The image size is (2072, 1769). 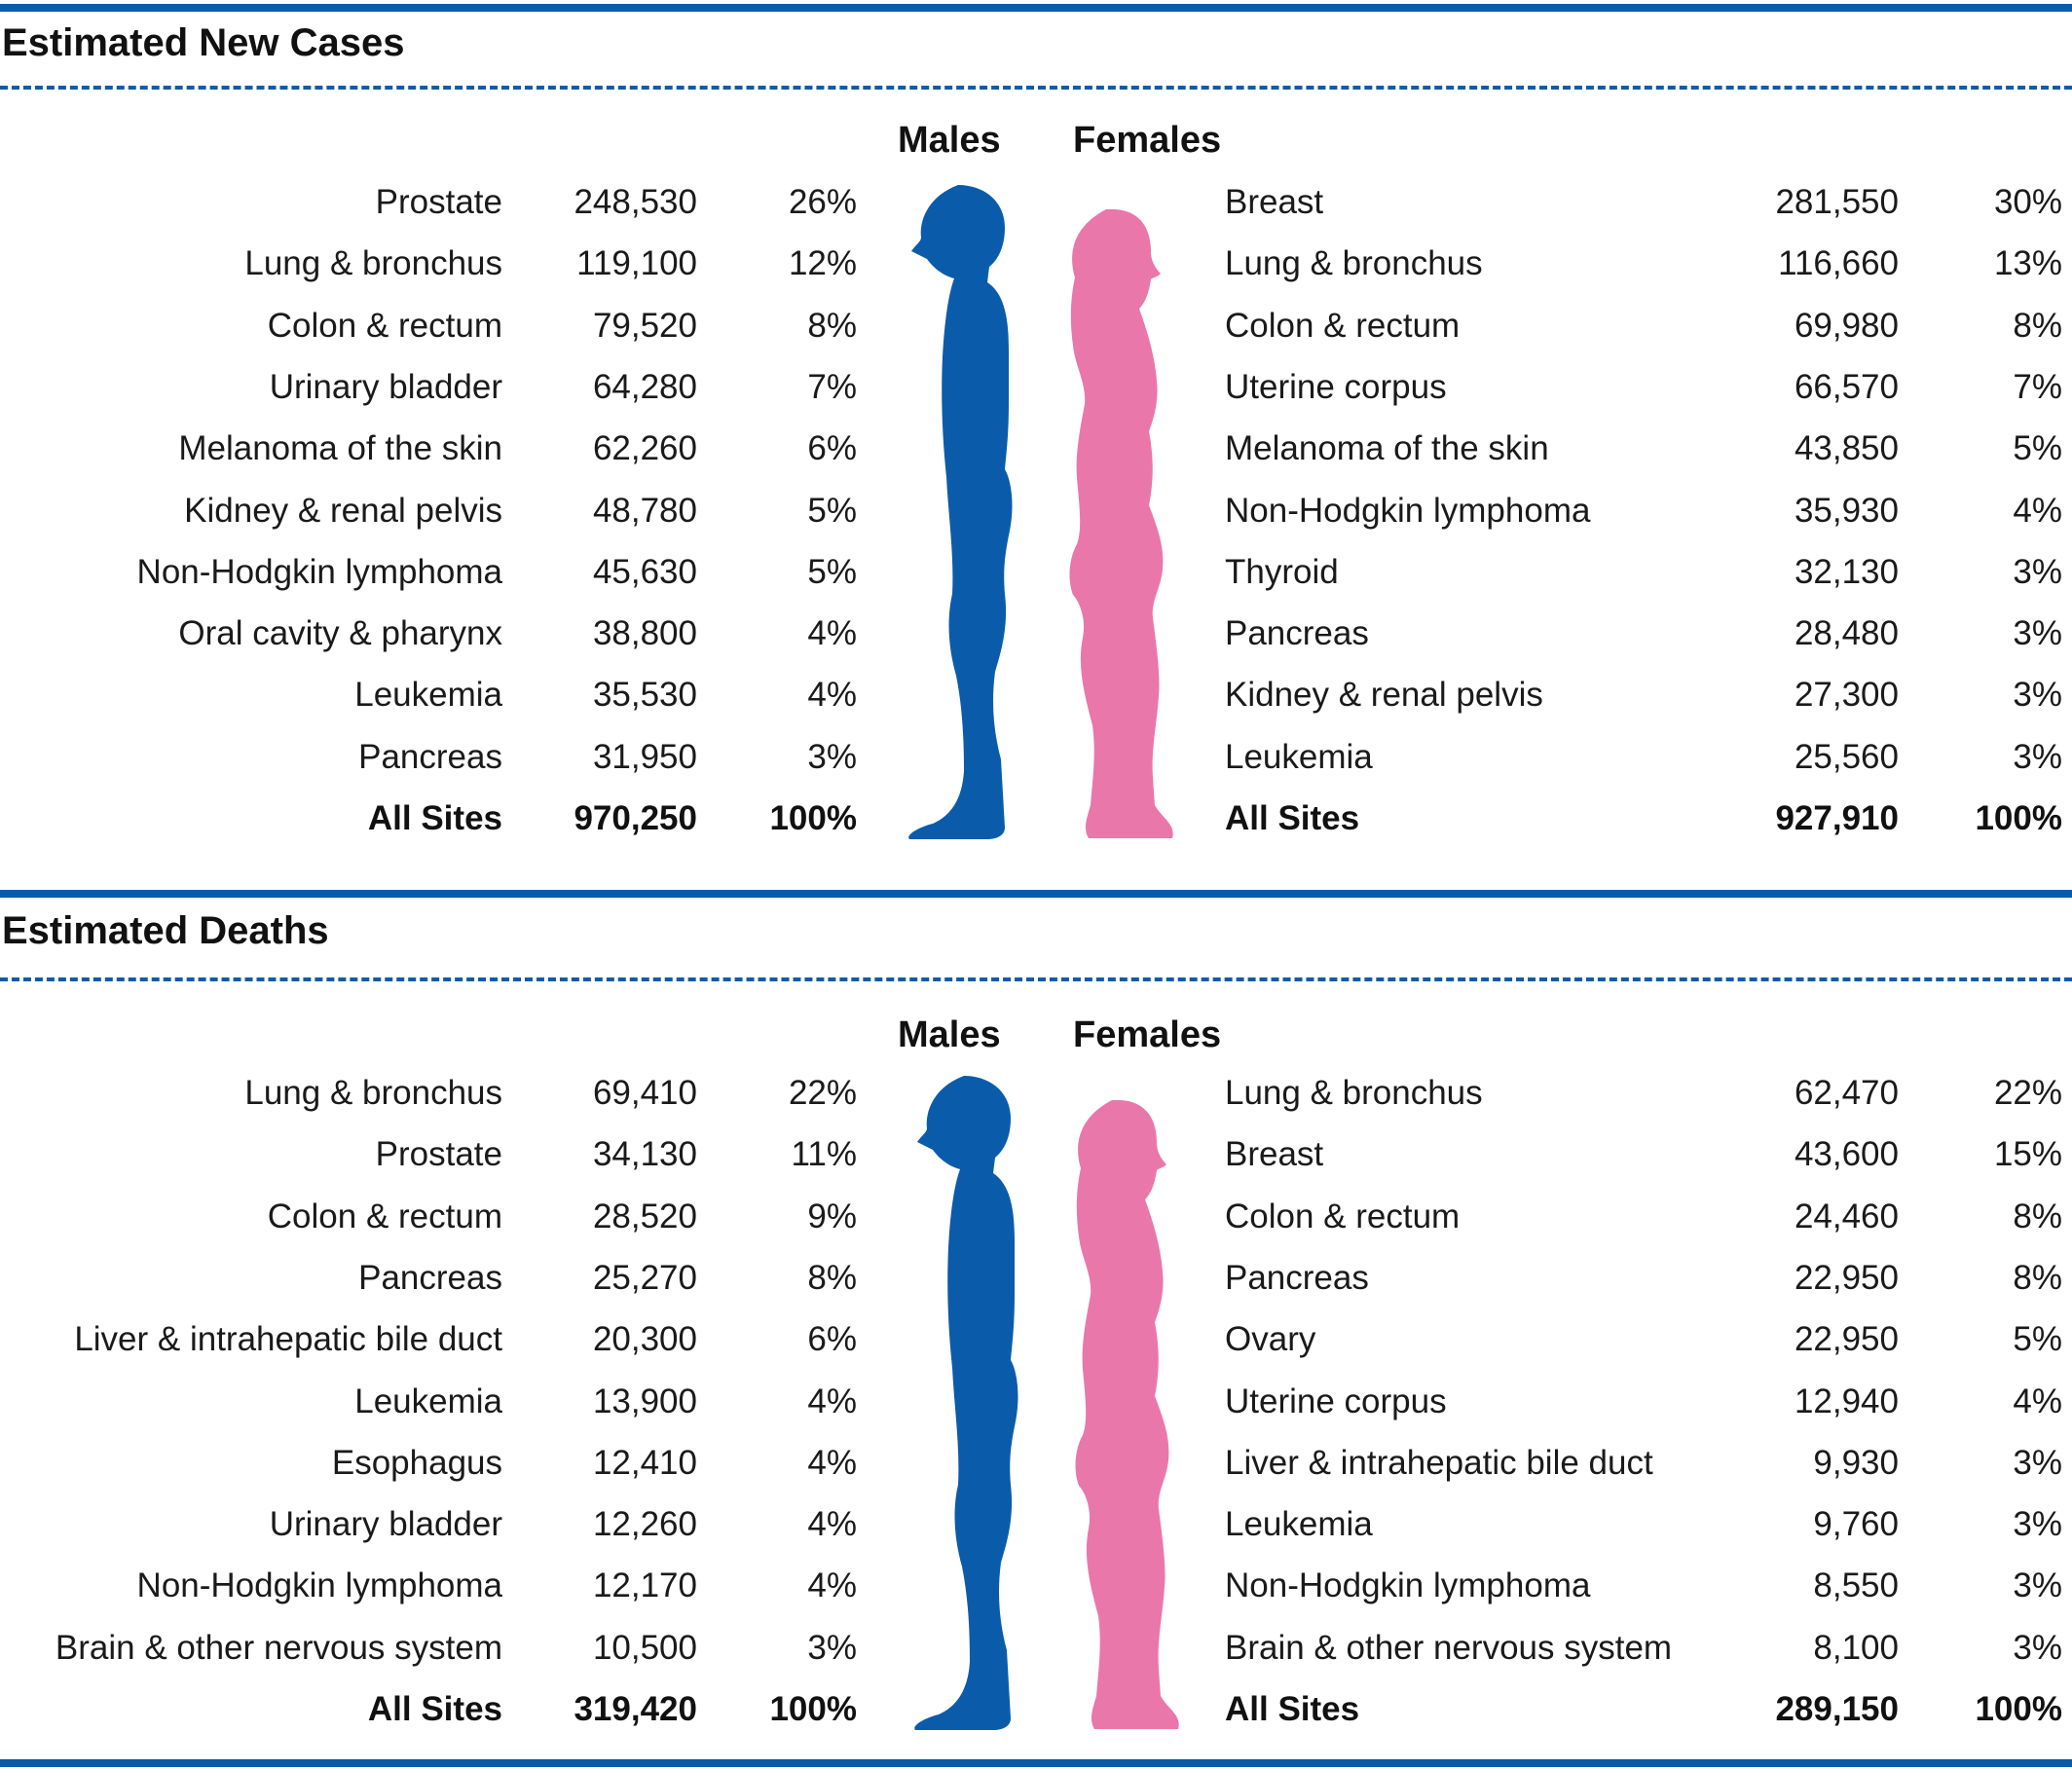 What do you see at coordinates (1036, 979) in the screenshot?
I see `section-divider-deaths` at bounding box center [1036, 979].